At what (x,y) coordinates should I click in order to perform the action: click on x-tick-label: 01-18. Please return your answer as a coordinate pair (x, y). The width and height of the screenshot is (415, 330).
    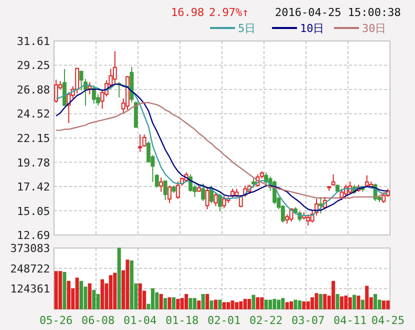
    Looking at the image, I should click on (182, 320).